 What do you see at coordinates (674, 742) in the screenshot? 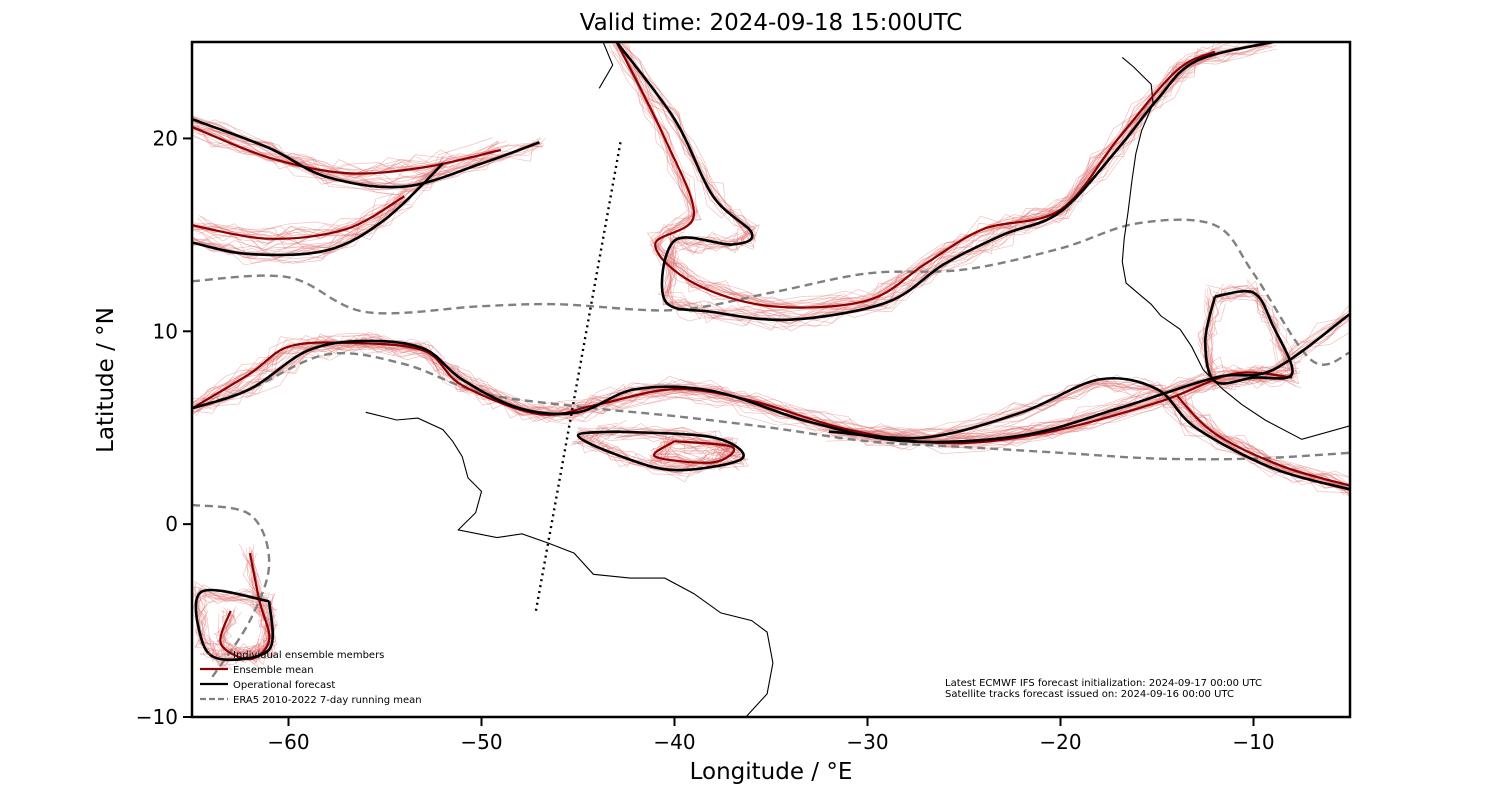
I see `x-tick-label: −40` at bounding box center [674, 742].